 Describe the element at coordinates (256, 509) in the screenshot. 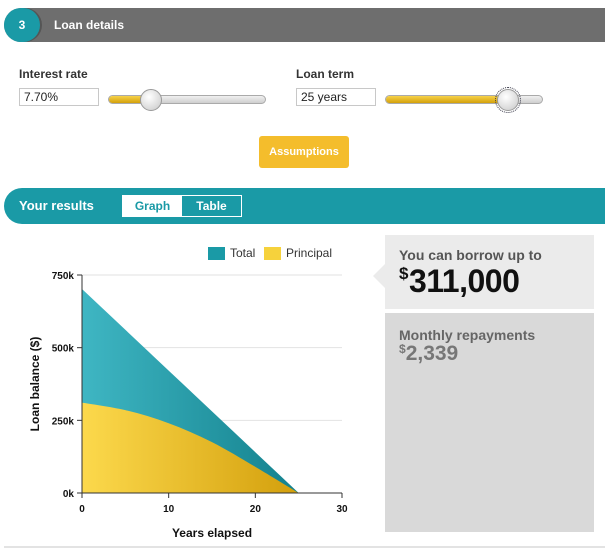

I see `x-tick-label: 20` at that location.